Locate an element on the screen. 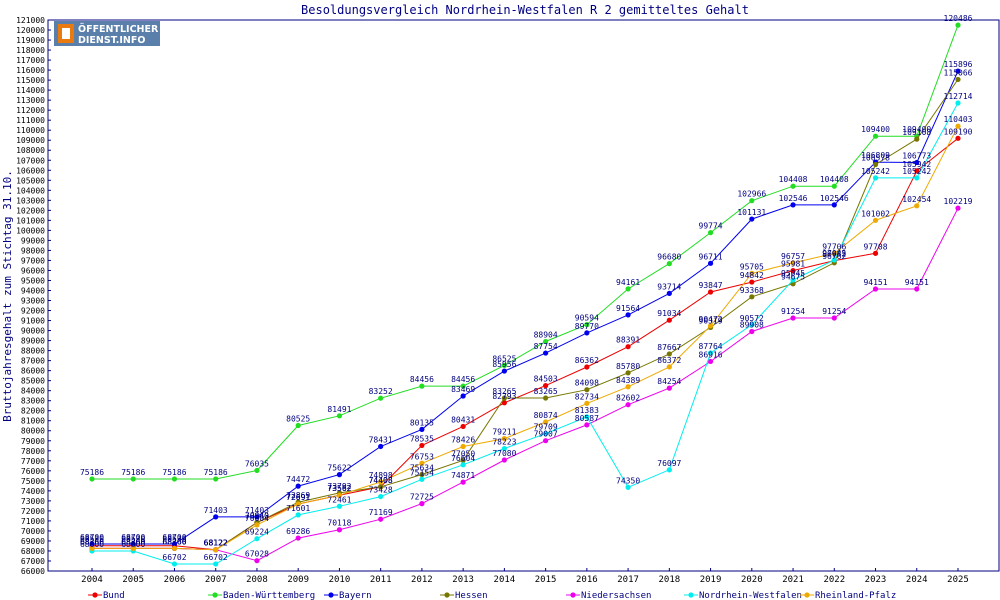 This screenshot has width=1000, height=600. data-label: 95045 is located at coordinates (793, 273).